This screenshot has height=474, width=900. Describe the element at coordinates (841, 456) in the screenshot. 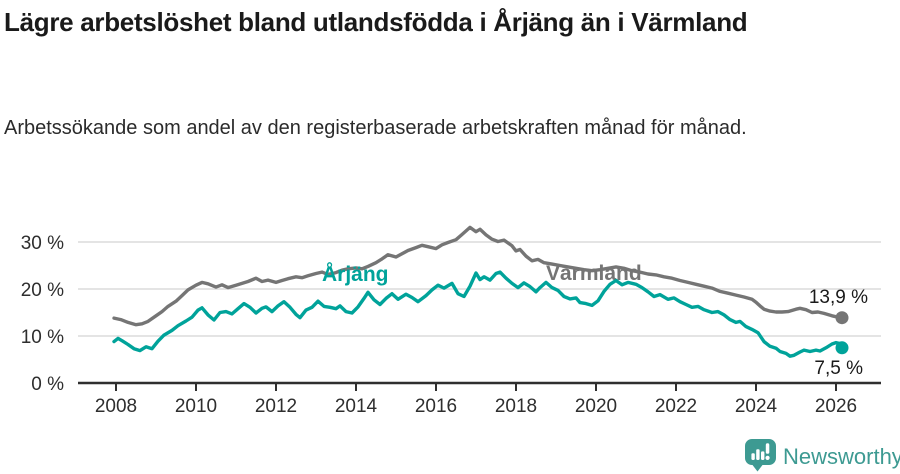

I see `newsworthy-wordmark: Newsworthy` at that location.